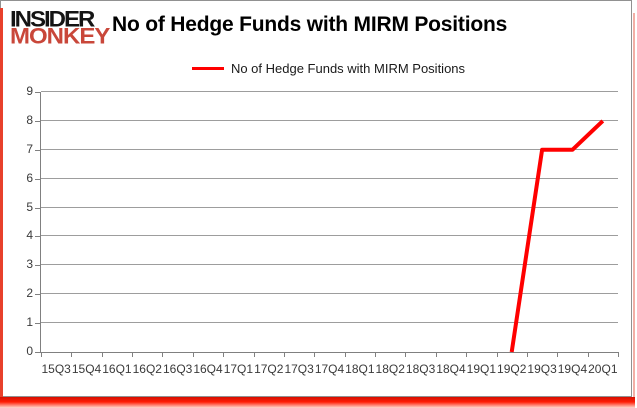 This screenshot has height=408, width=637. What do you see at coordinates (348, 68) in the screenshot?
I see `legend-label: No of Hedge Funds with MIRM Positions` at bounding box center [348, 68].